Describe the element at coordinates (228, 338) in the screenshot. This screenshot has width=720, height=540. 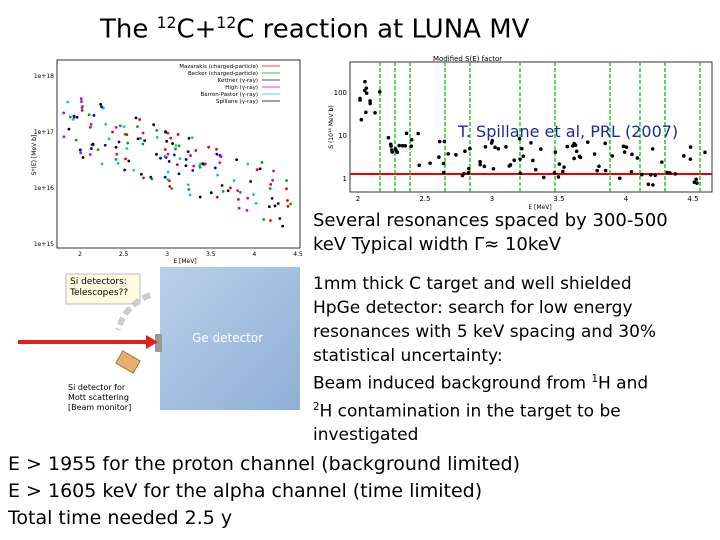
I see `ge-label: Ge detector` at that location.